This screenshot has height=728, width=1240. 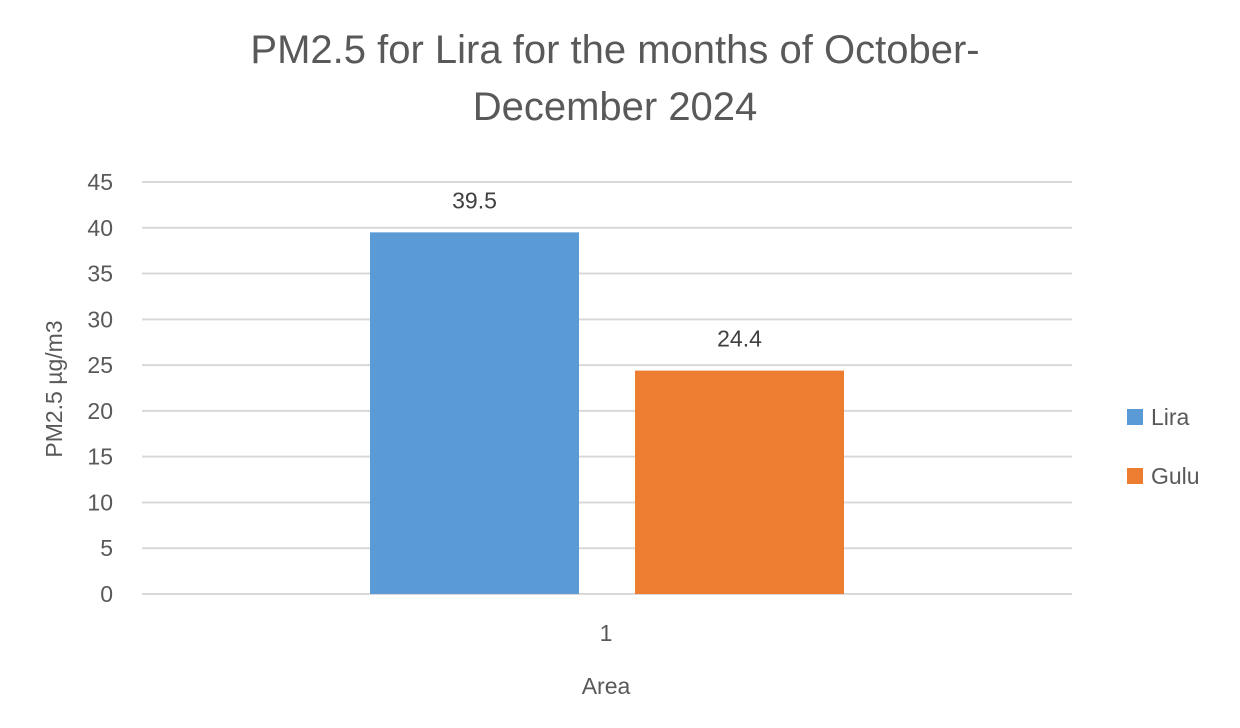 I want to click on data-label-gulu: 24.4, so click(x=739, y=339).